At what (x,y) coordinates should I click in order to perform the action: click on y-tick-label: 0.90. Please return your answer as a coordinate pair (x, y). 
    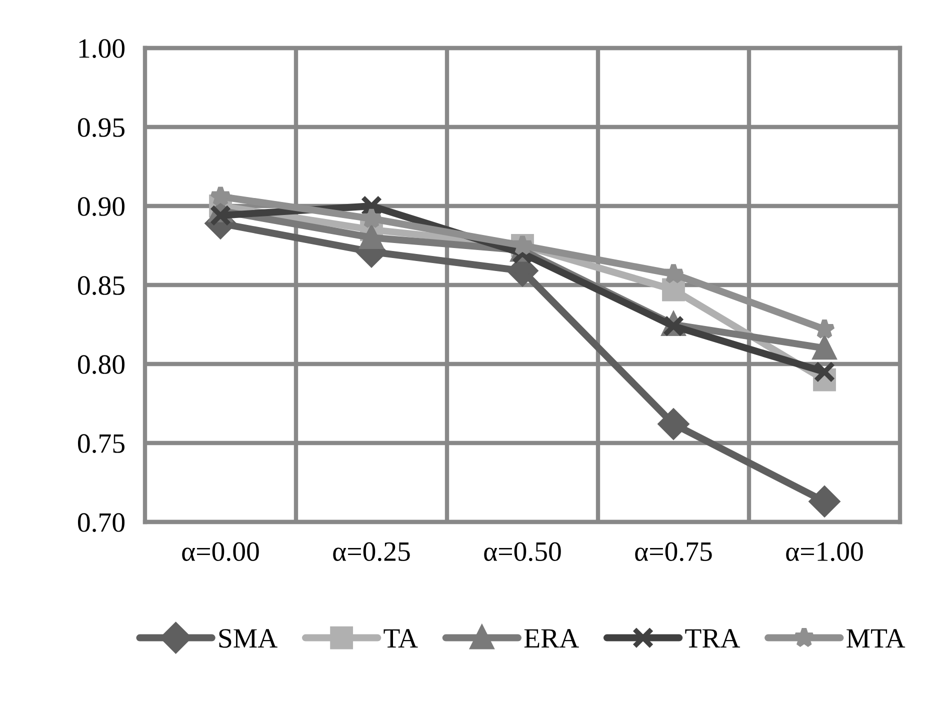
    Looking at the image, I should click on (101, 206).